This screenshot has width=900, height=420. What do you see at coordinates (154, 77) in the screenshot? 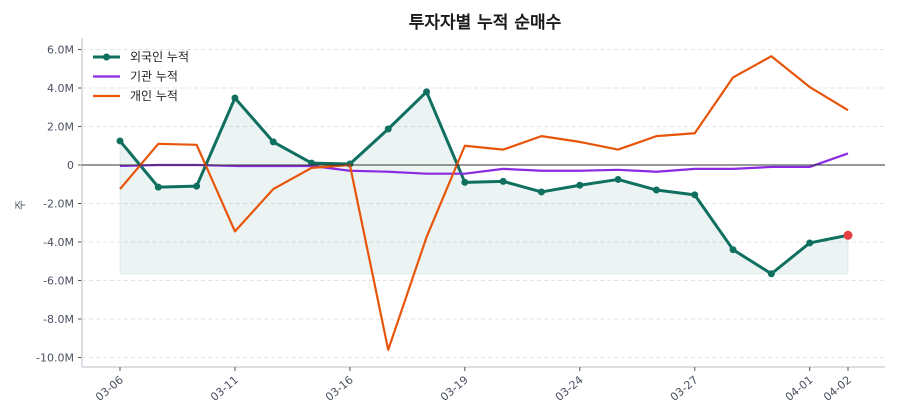
I see `legend-label: 기관 누적` at bounding box center [154, 77].